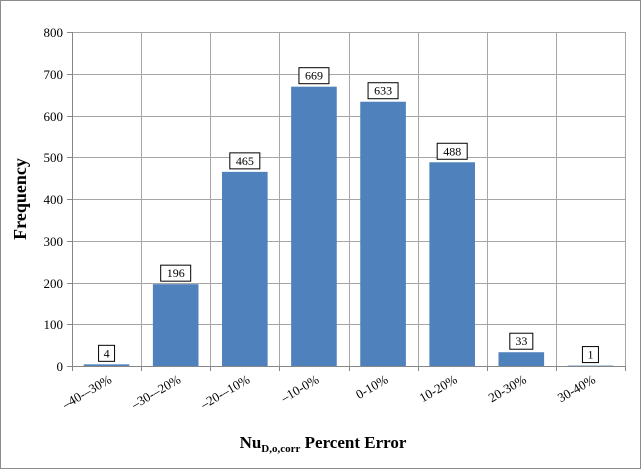 This screenshot has width=641, height=470. I want to click on x-tick-label: –20-–10%, so click(224, 392).